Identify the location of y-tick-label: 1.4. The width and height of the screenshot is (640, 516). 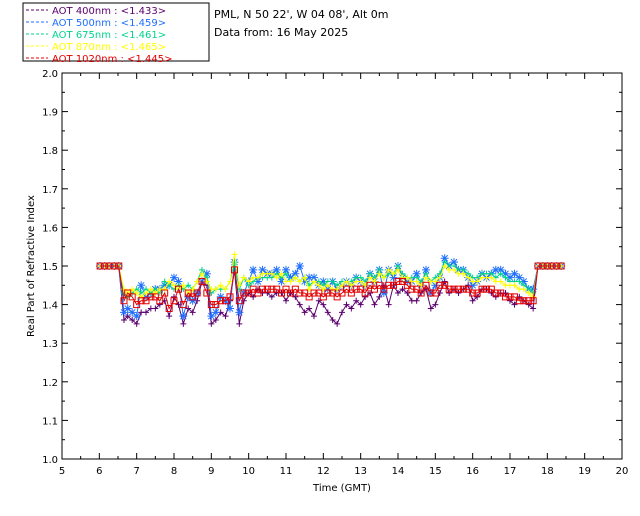
(50, 306).